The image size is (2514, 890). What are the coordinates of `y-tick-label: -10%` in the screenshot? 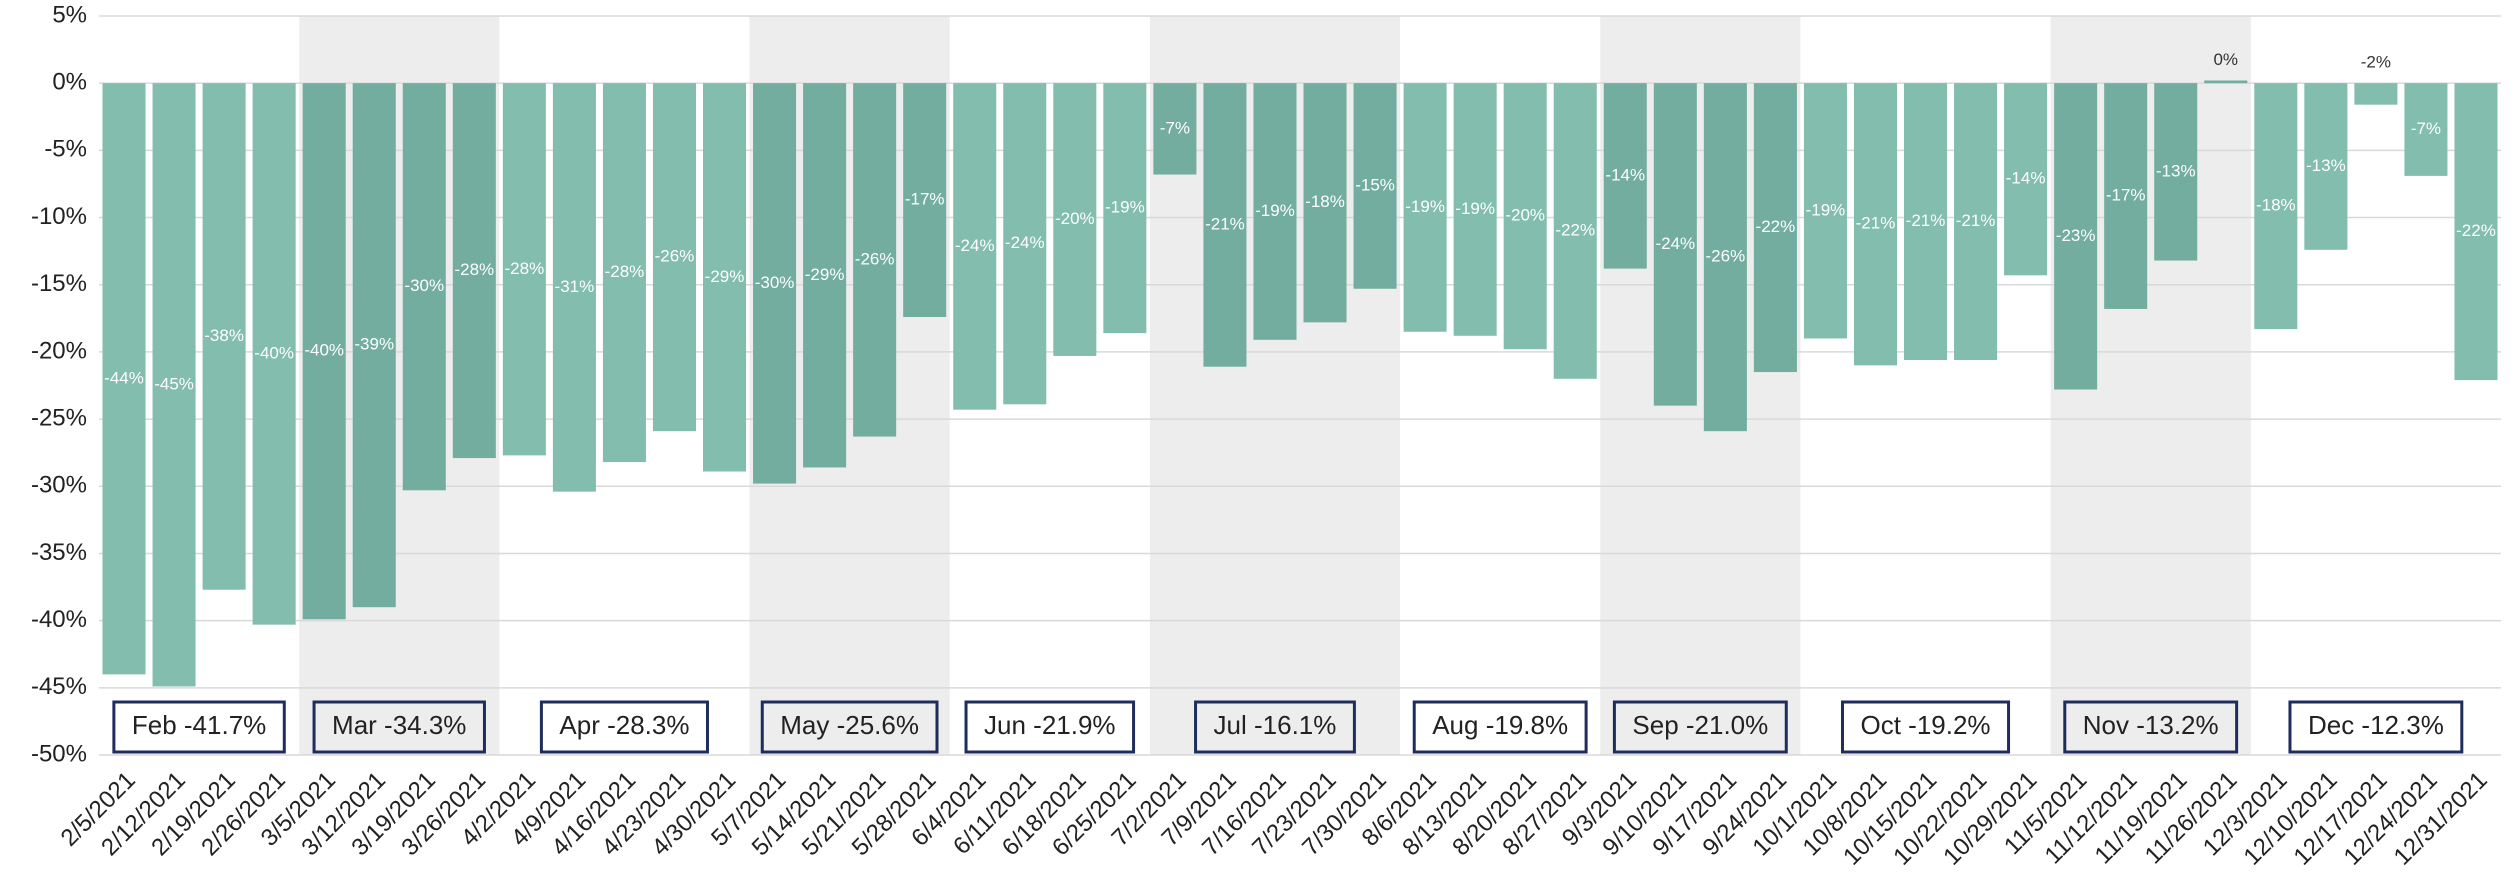 It's located at (59, 216).